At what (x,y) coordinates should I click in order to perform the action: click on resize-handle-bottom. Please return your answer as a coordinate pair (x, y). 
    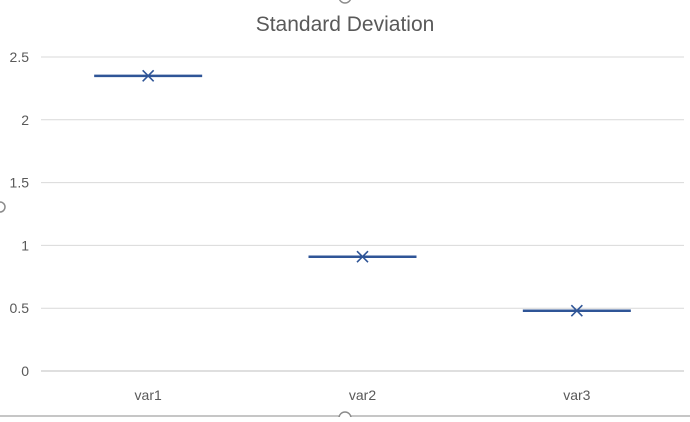
    Looking at the image, I should click on (345, 416).